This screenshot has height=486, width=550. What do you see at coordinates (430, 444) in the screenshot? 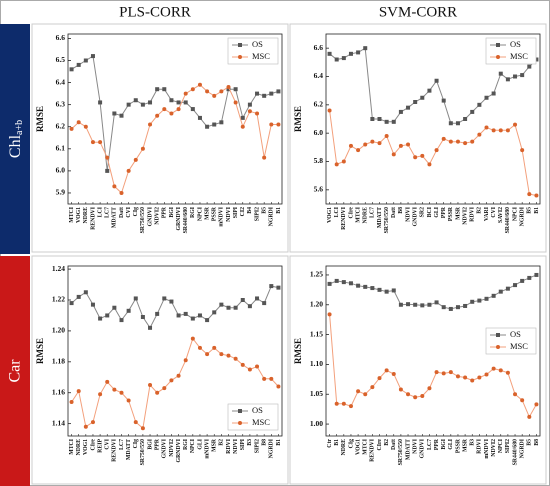
I see `x-tick-label: LC7` at bounding box center [430, 444].